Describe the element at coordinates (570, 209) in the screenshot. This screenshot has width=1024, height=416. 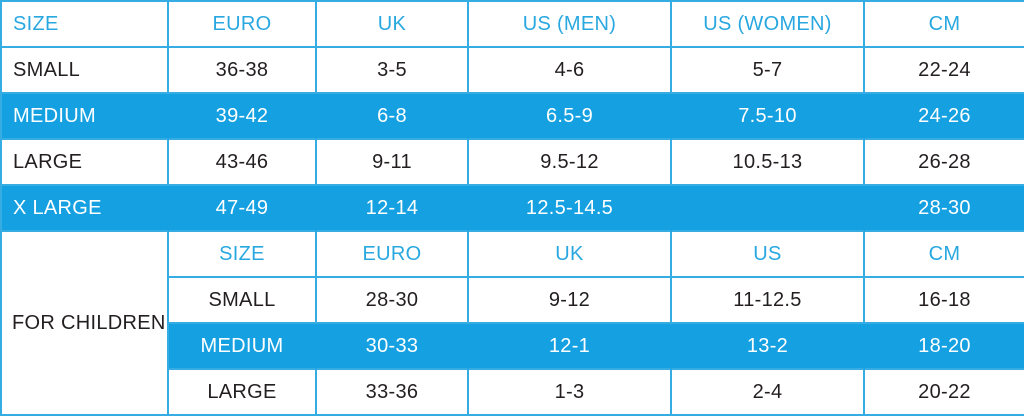
I see `cell-us-men: 12.5-14.5` at that location.